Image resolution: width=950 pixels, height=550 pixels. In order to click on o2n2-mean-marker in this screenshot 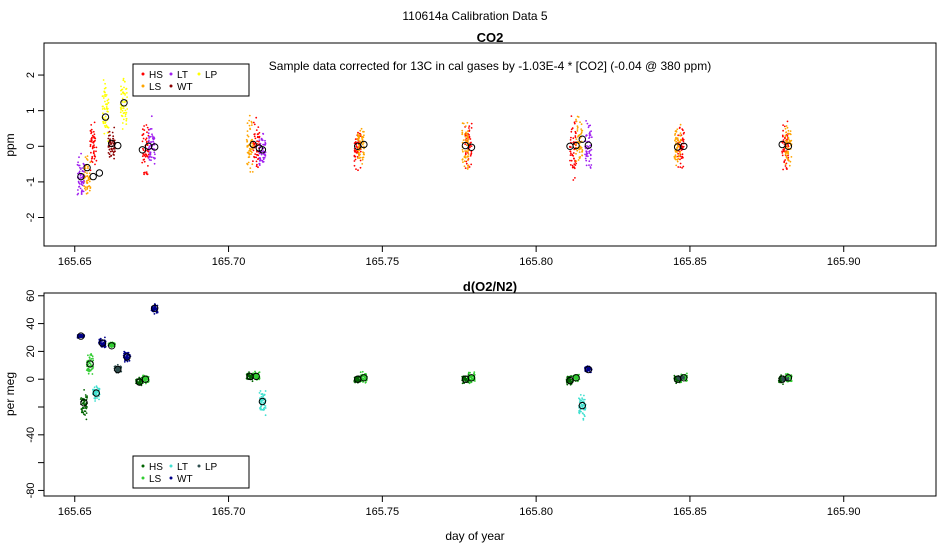, I will do `click(127, 357)`.